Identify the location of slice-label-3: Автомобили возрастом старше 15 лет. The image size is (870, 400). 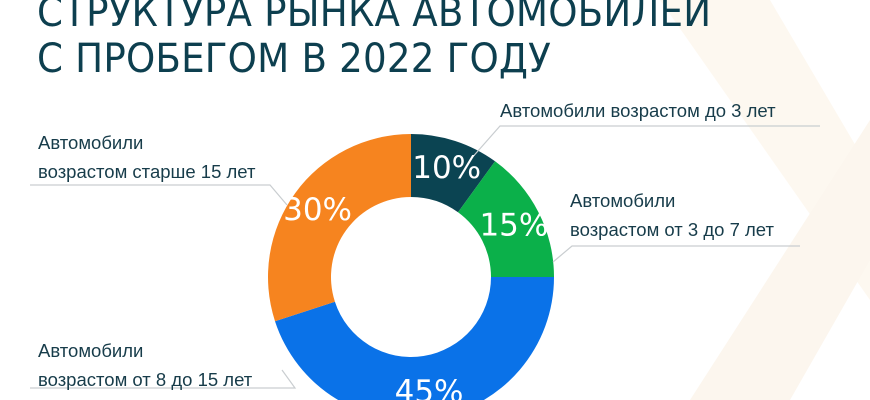
(146, 157).